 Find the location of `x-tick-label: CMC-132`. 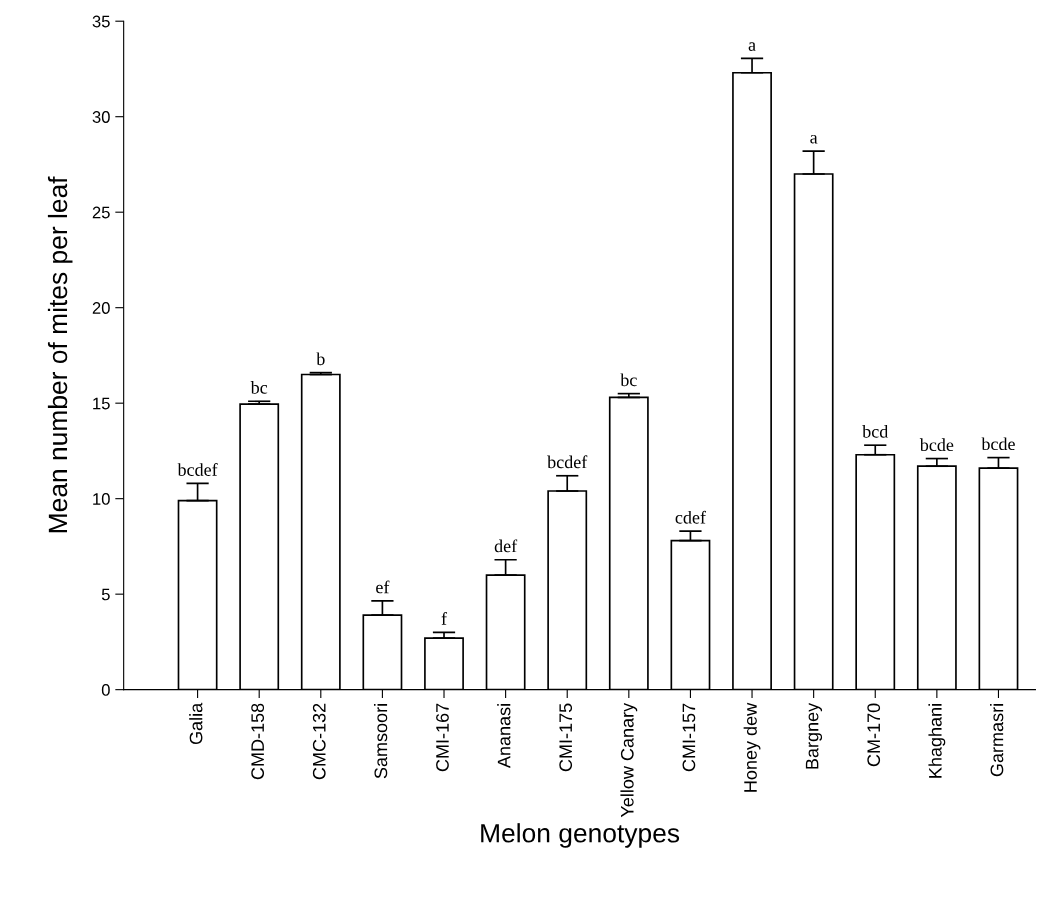

x-tick-label: CMC-132 is located at coordinates (319, 741).